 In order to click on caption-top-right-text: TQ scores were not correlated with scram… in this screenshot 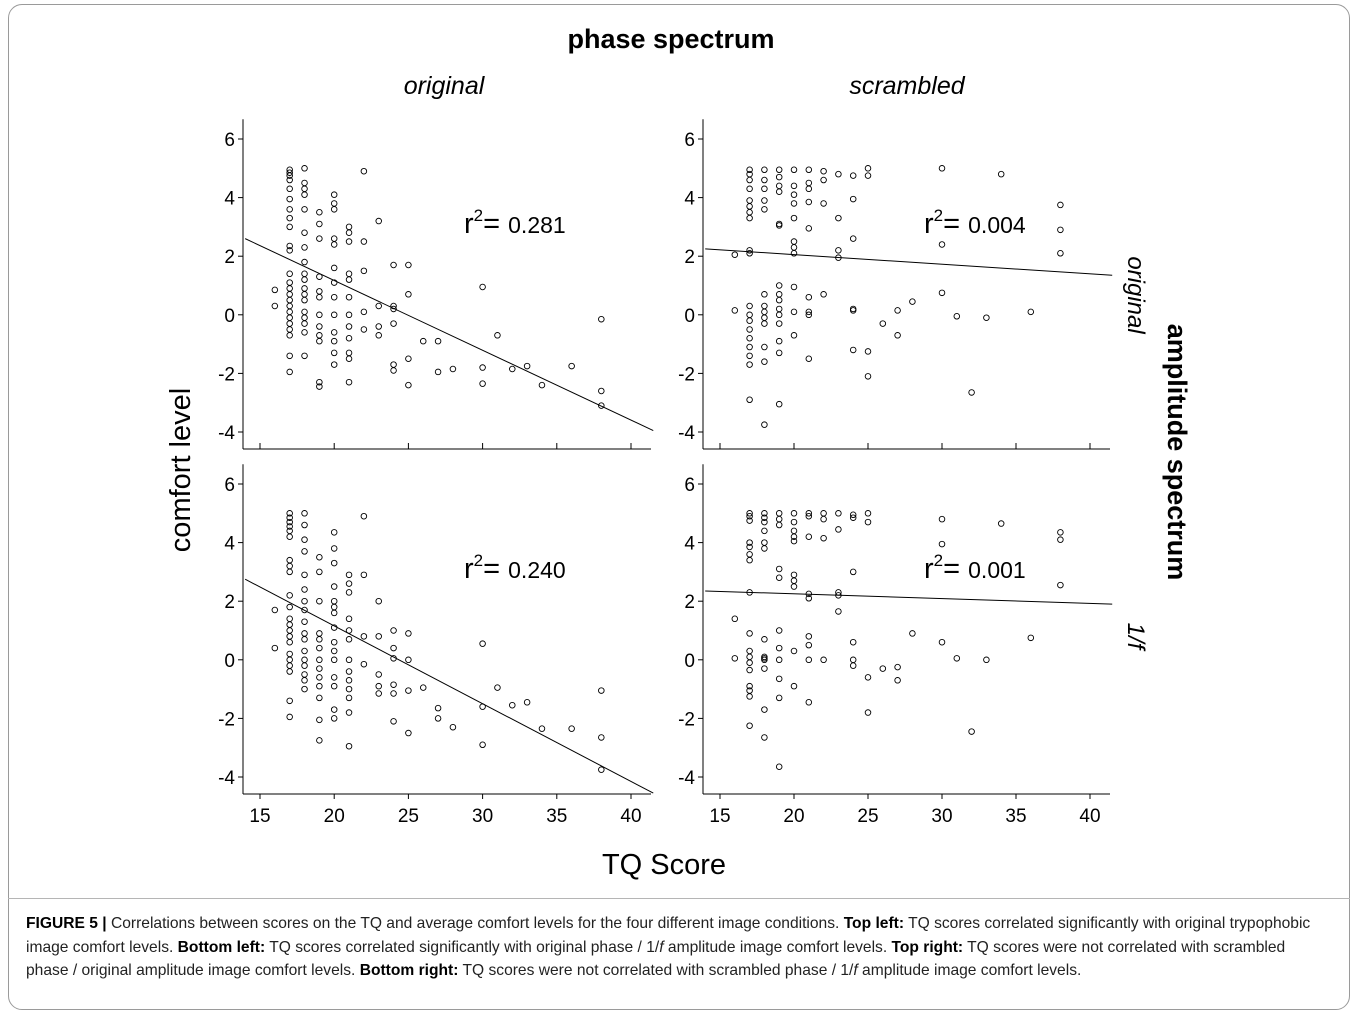, I will do `click(656, 959)`.